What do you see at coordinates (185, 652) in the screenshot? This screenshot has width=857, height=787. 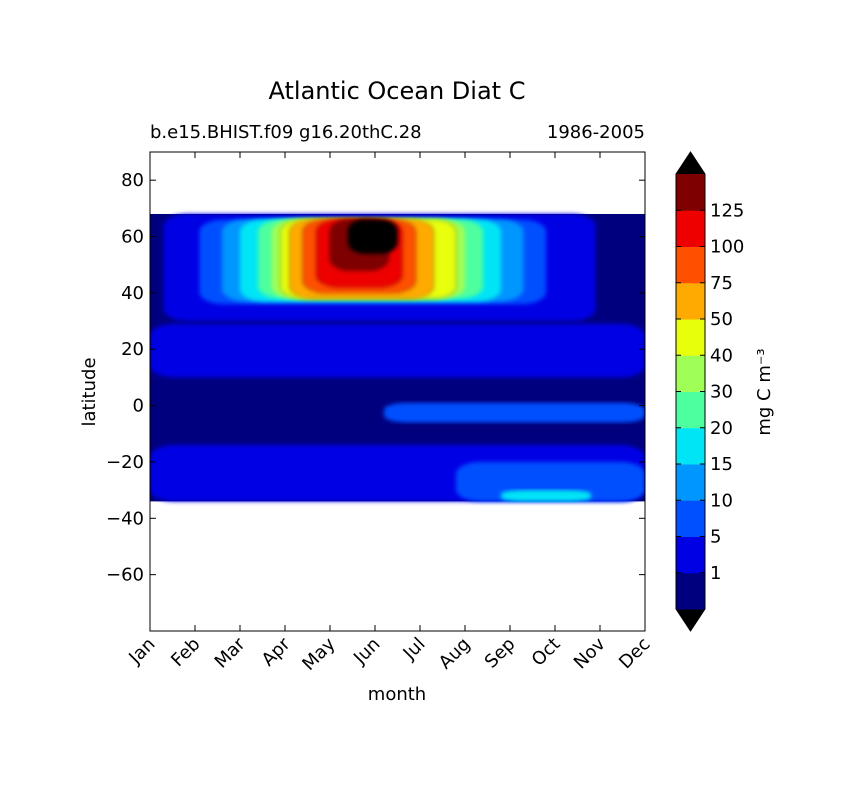 I see `x-tick-label: Feb` at bounding box center [185, 652].